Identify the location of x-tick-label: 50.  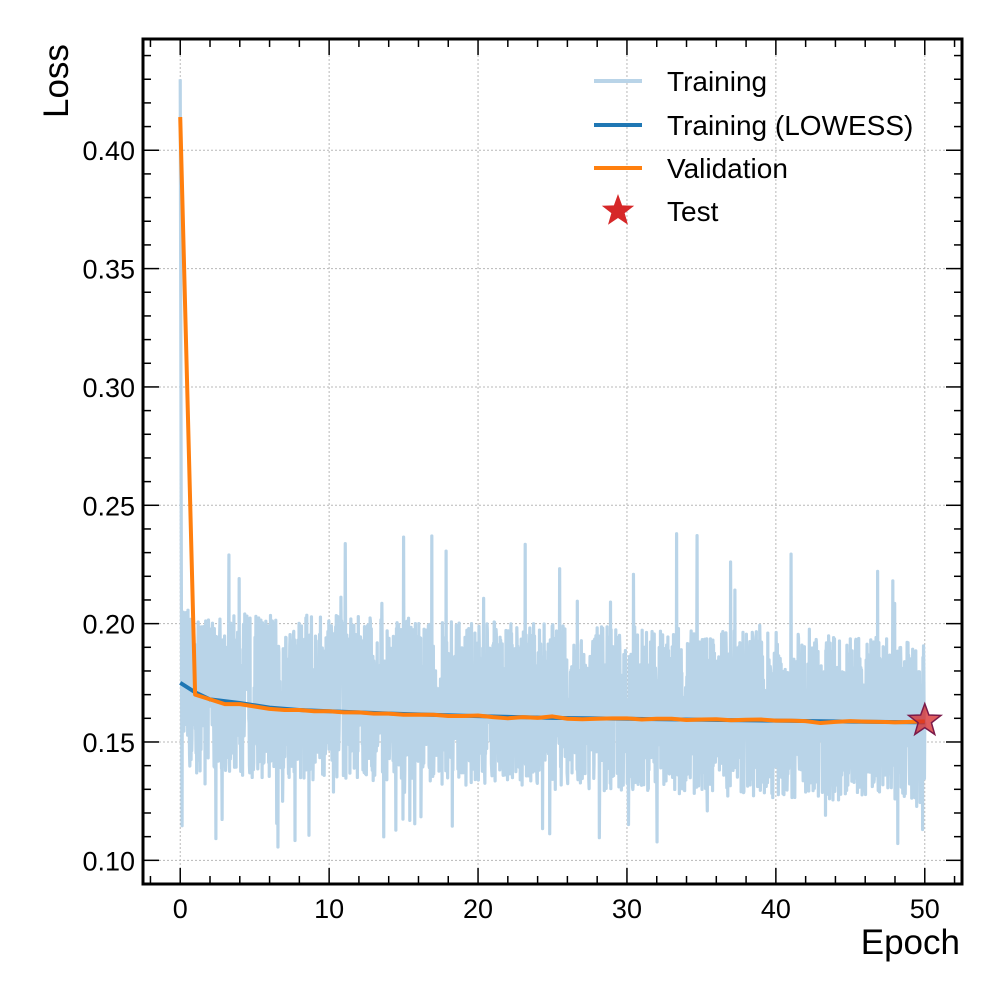
(925, 909).